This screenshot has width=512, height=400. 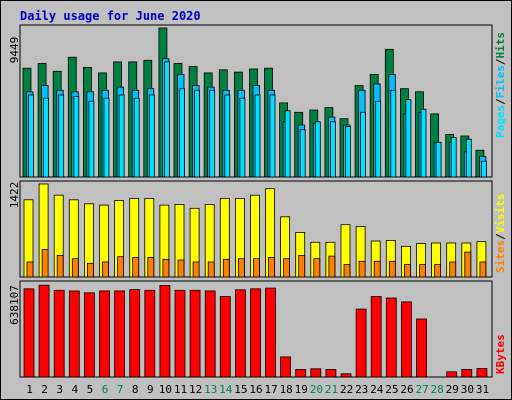 I want to click on visits-legend: Sites/Visits, so click(x=500, y=234).